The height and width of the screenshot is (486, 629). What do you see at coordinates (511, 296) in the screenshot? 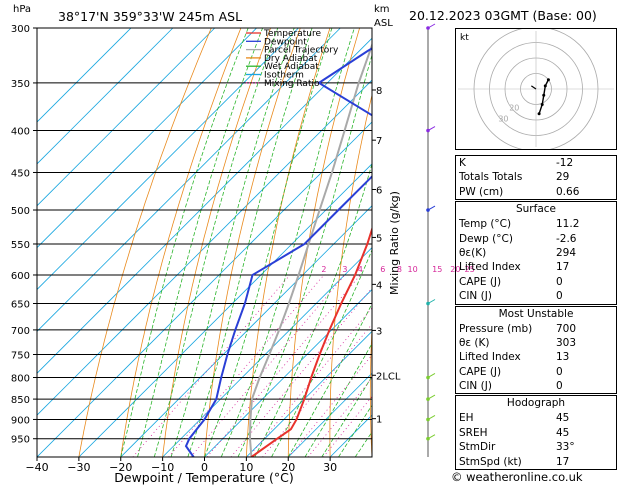
I see `surface-row: CIN (J) 0` at bounding box center [511, 296].